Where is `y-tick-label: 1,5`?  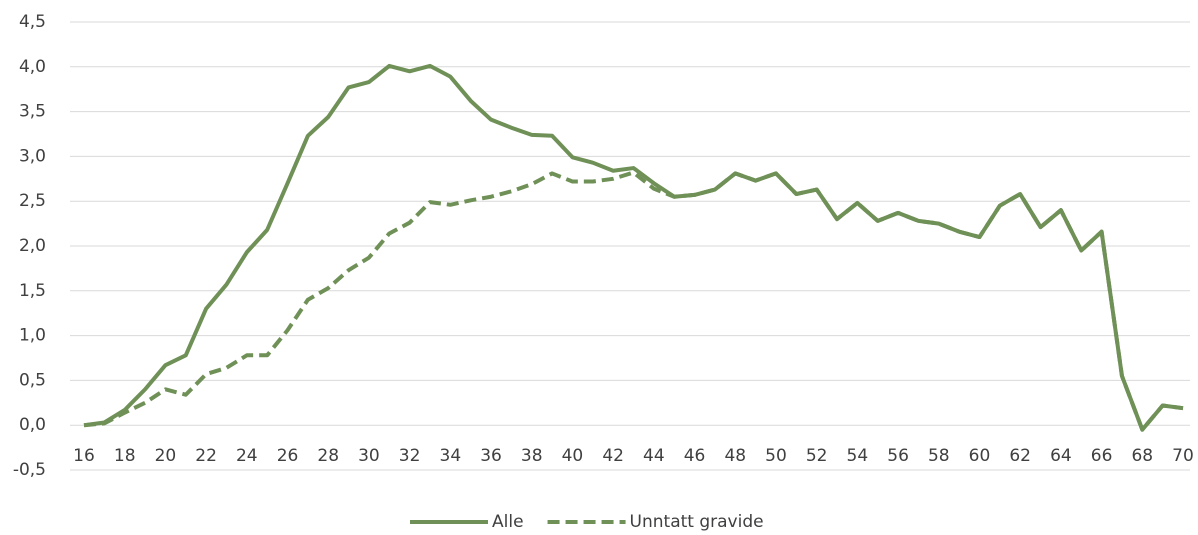 y-tick-label: 1,5 is located at coordinates (32, 291).